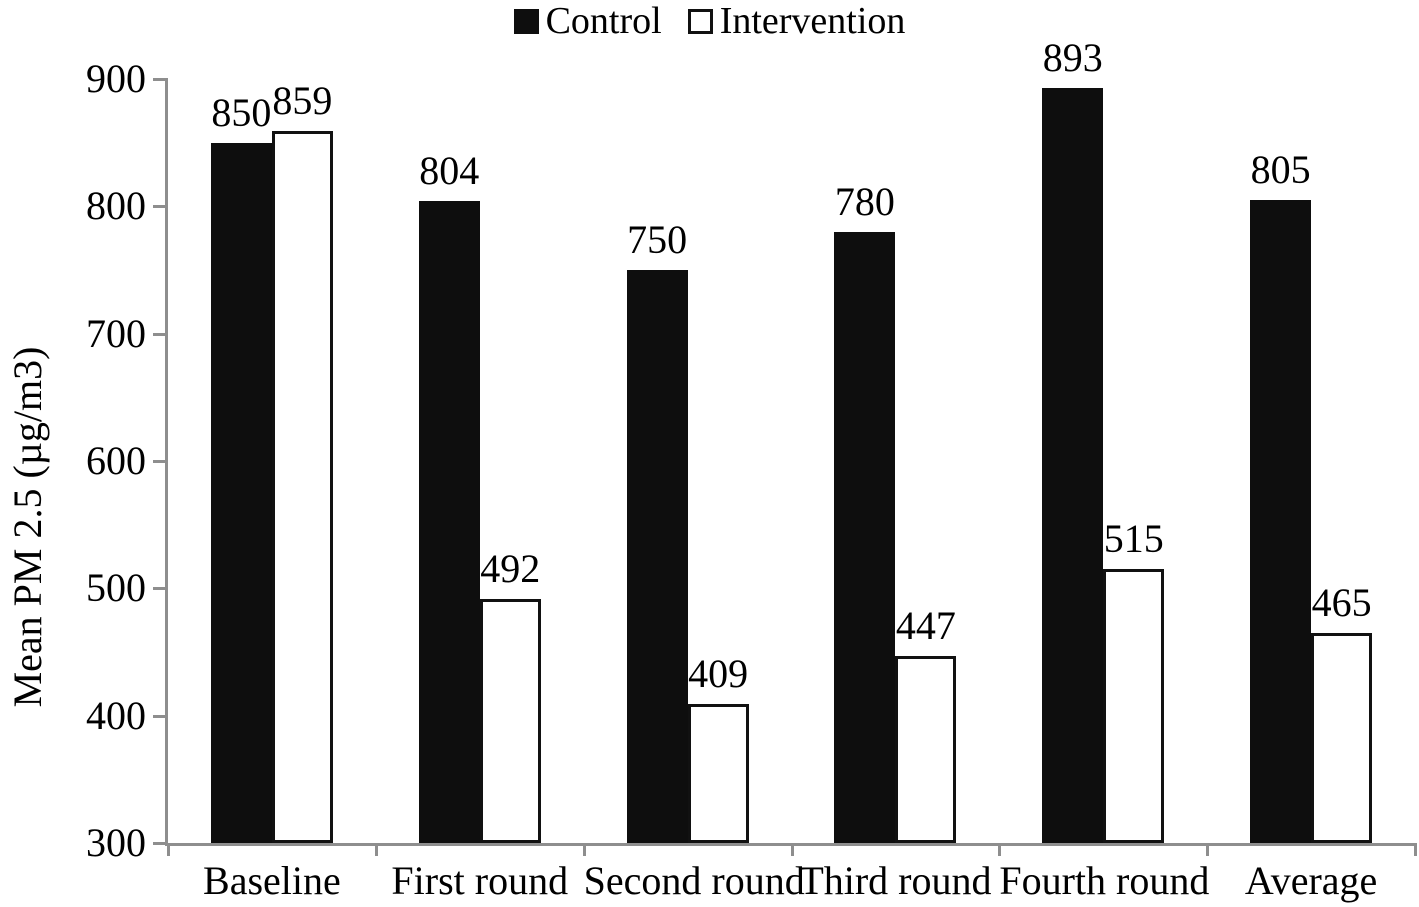  What do you see at coordinates (812, 21) in the screenshot?
I see `legend-label-intervention: Intervention` at bounding box center [812, 21].